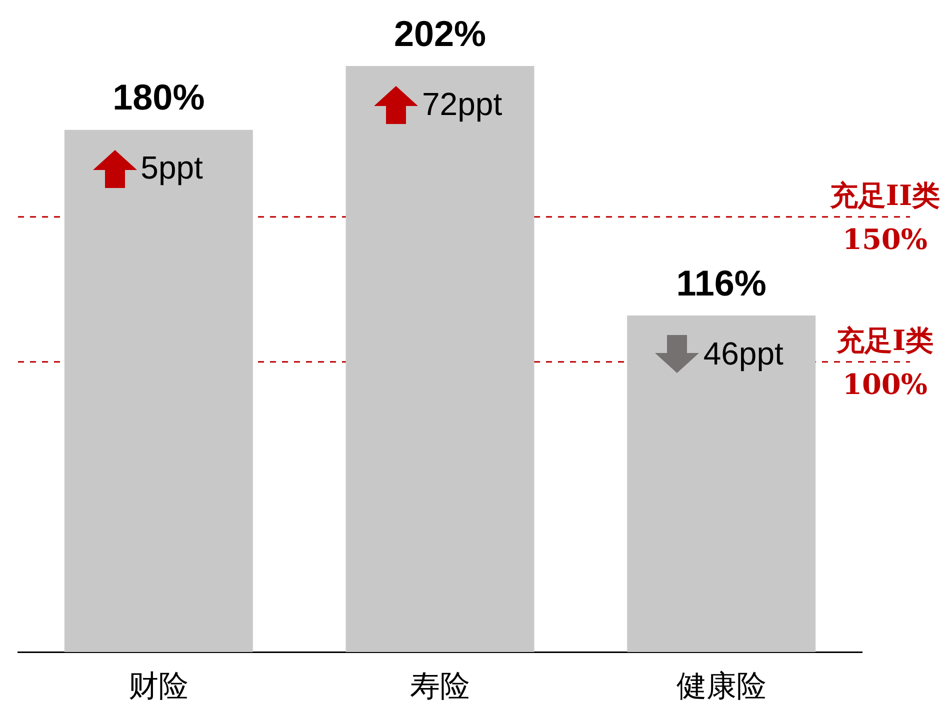 The image size is (950, 724). What do you see at coordinates (440, 33) in the screenshot?
I see `data-label: 202%` at bounding box center [440, 33].